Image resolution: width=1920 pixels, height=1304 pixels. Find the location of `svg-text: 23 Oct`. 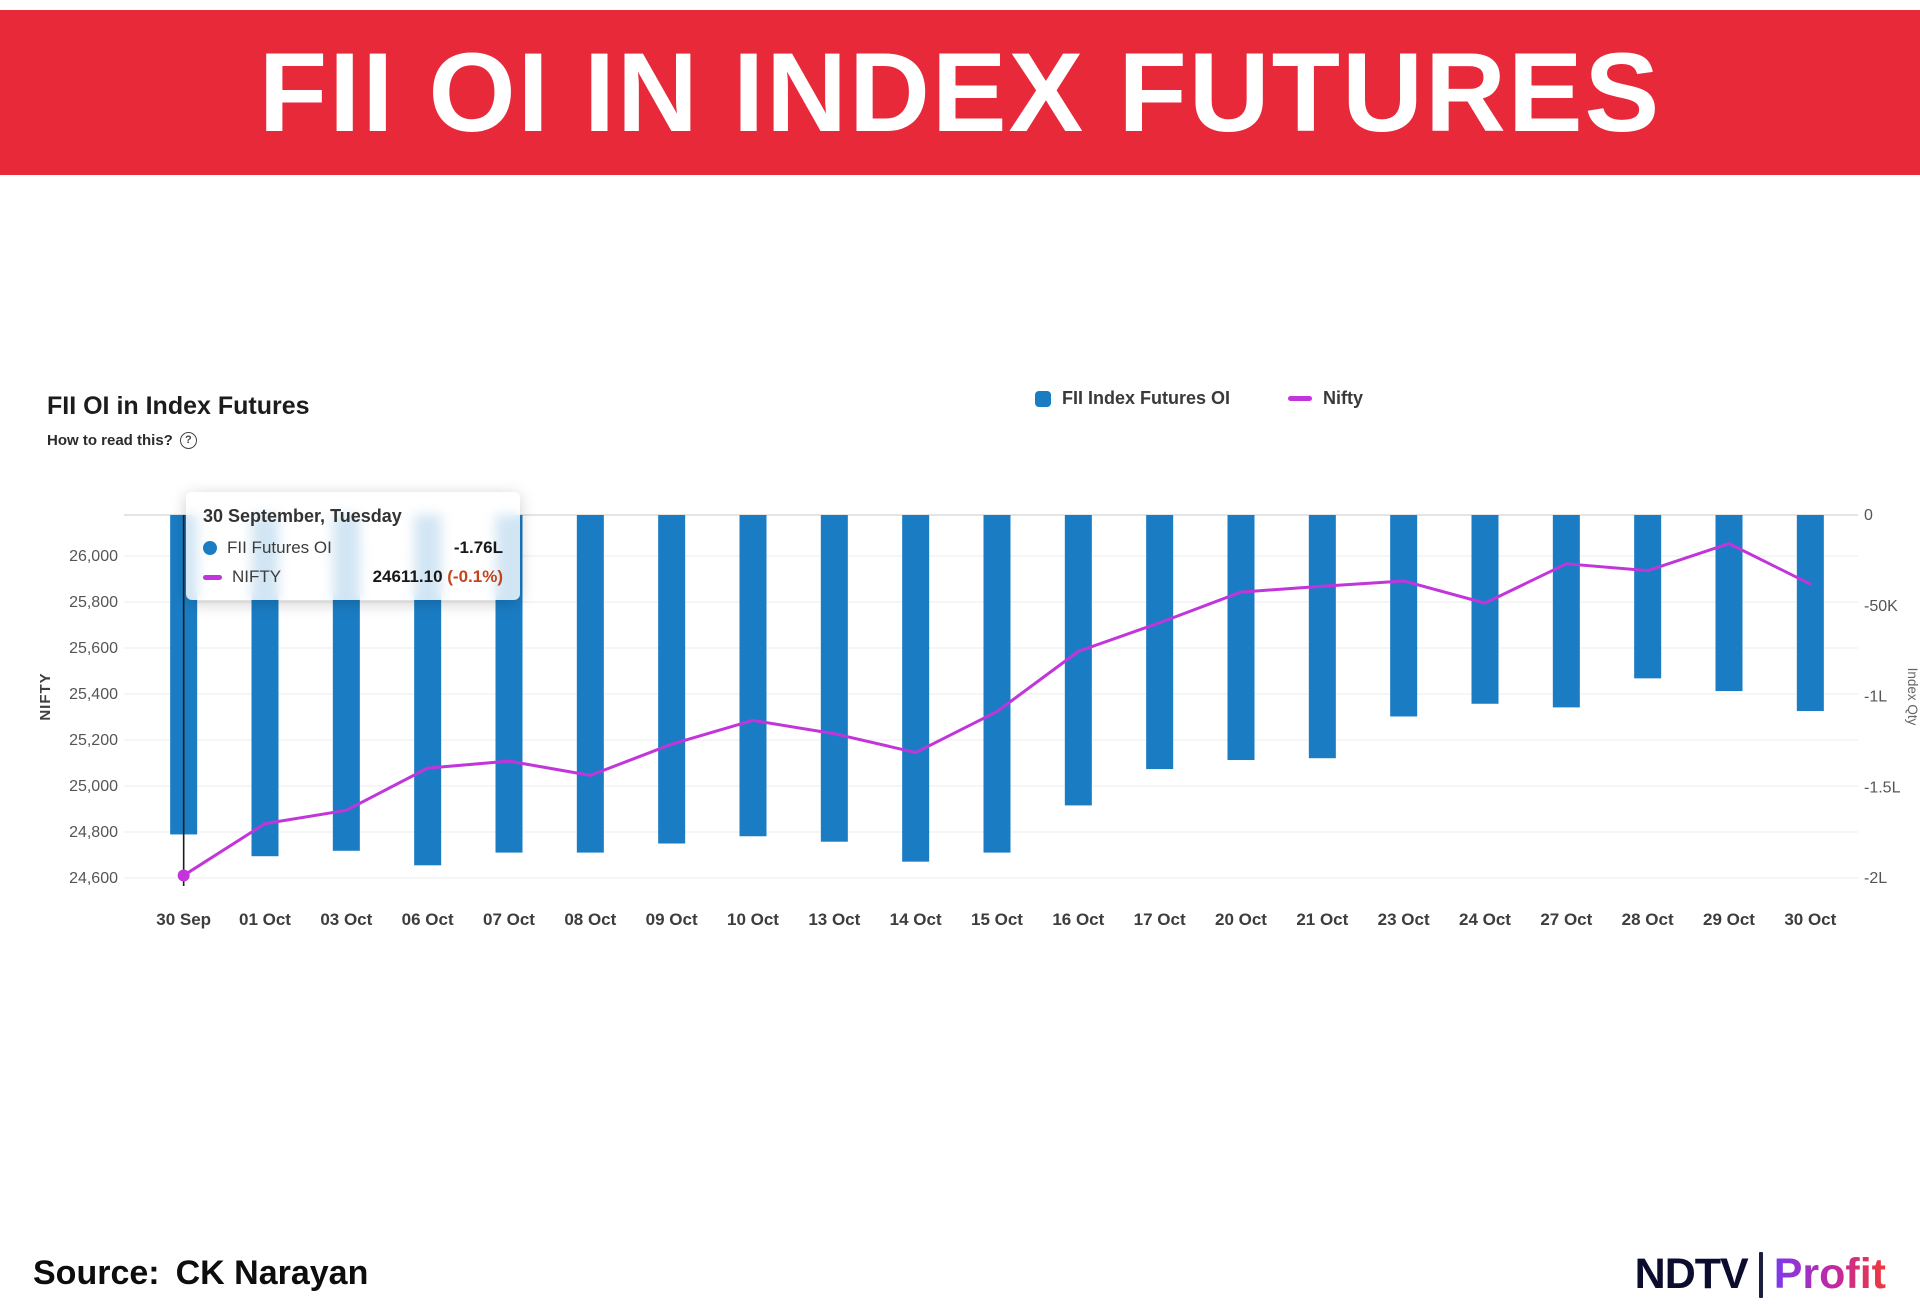

svg-text: 23 Oct is located at coordinates (1404, 919).